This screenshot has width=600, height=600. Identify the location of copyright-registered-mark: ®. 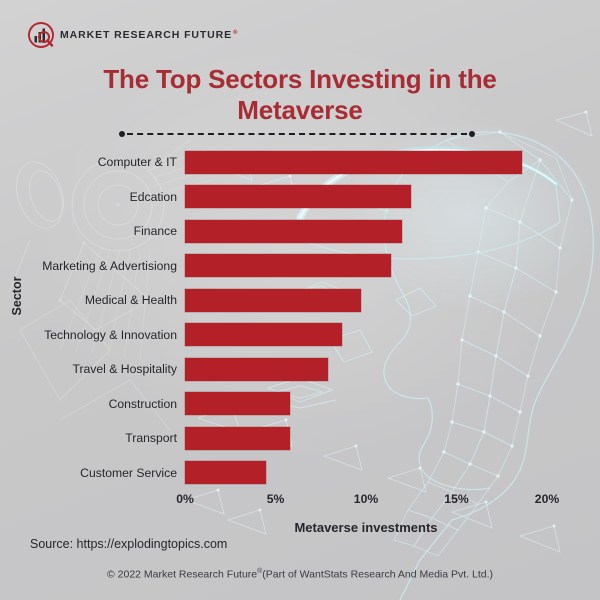
(260, 571).